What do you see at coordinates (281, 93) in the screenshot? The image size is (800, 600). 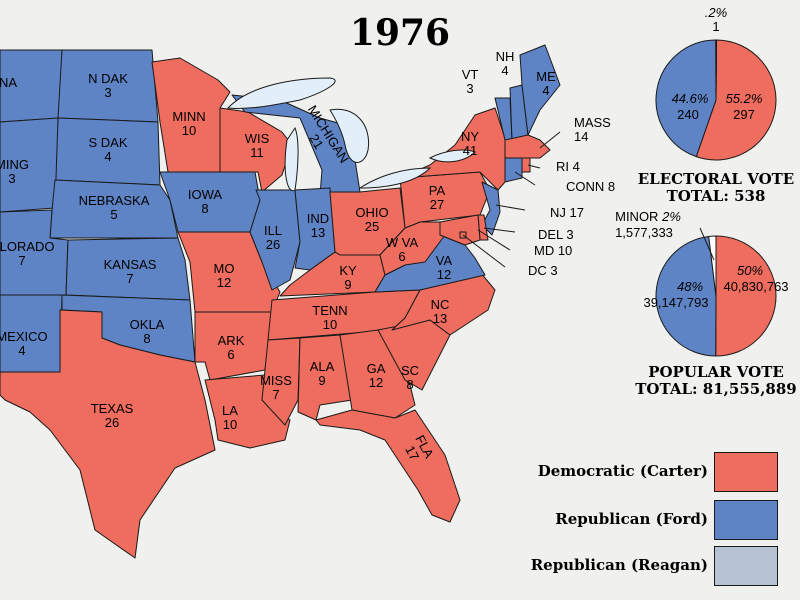 I see `lake-superior` at bounding box center [281, 93].